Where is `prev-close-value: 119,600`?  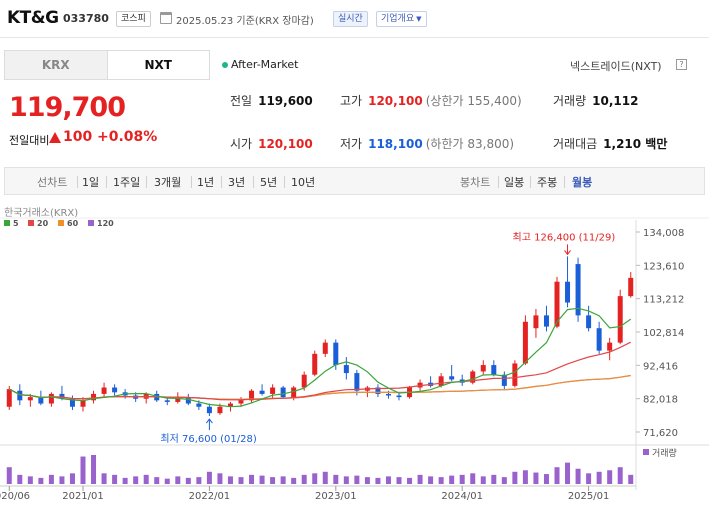 prev-close-value: 119,600 is located at coordinates (285, 101).